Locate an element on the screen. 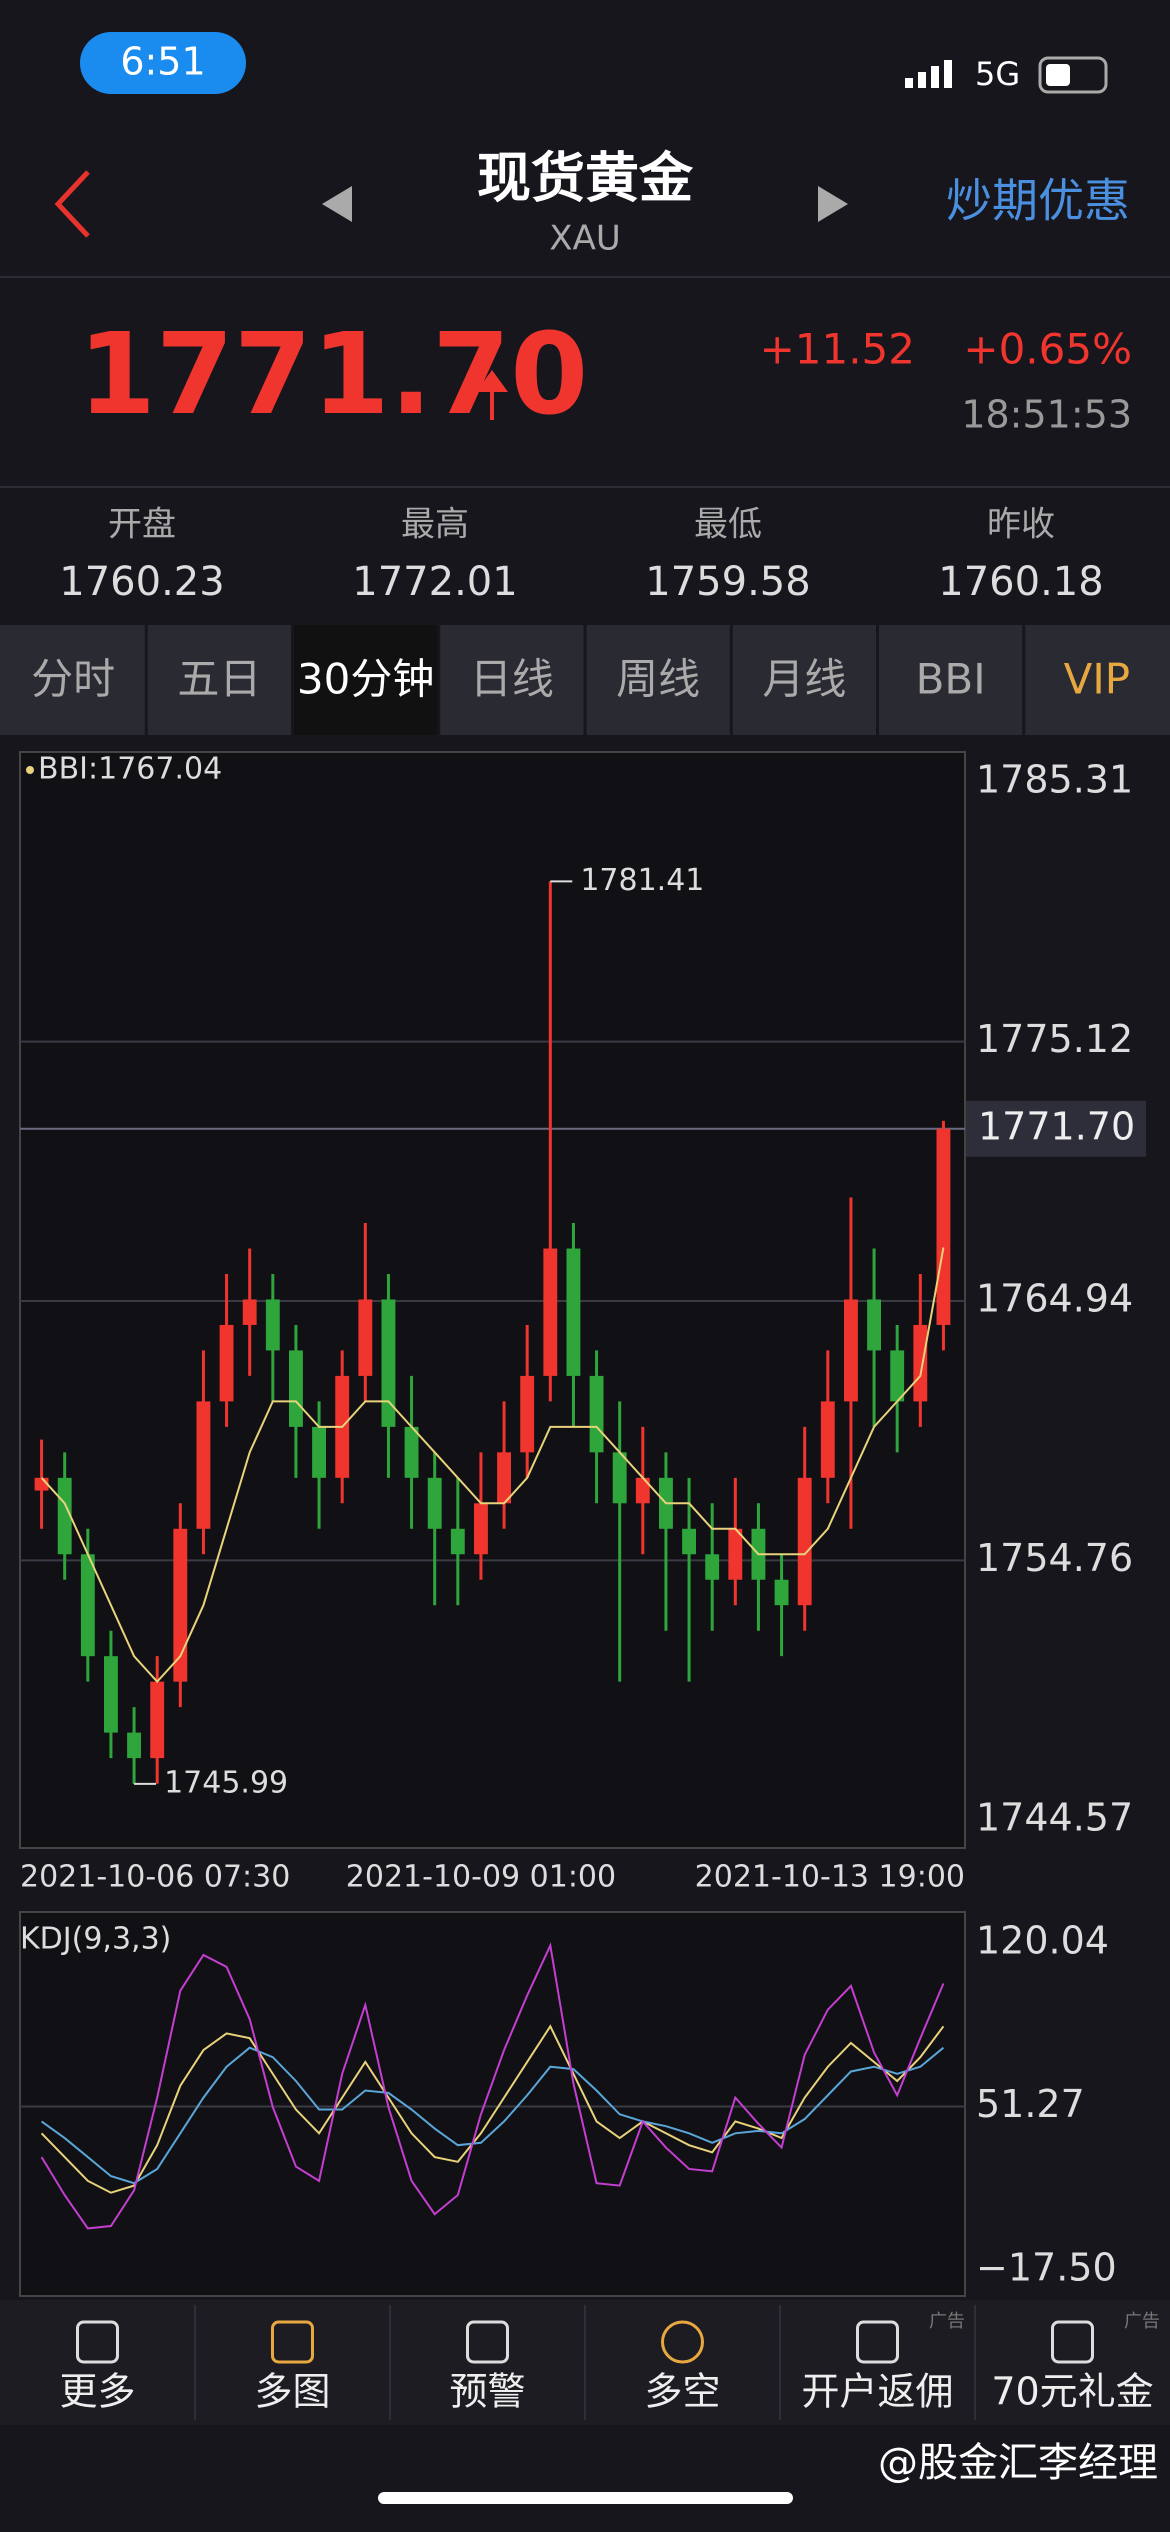 This screenshot has height=2532, width=1170. tab: VIP is located at coordinates (1097, 679).